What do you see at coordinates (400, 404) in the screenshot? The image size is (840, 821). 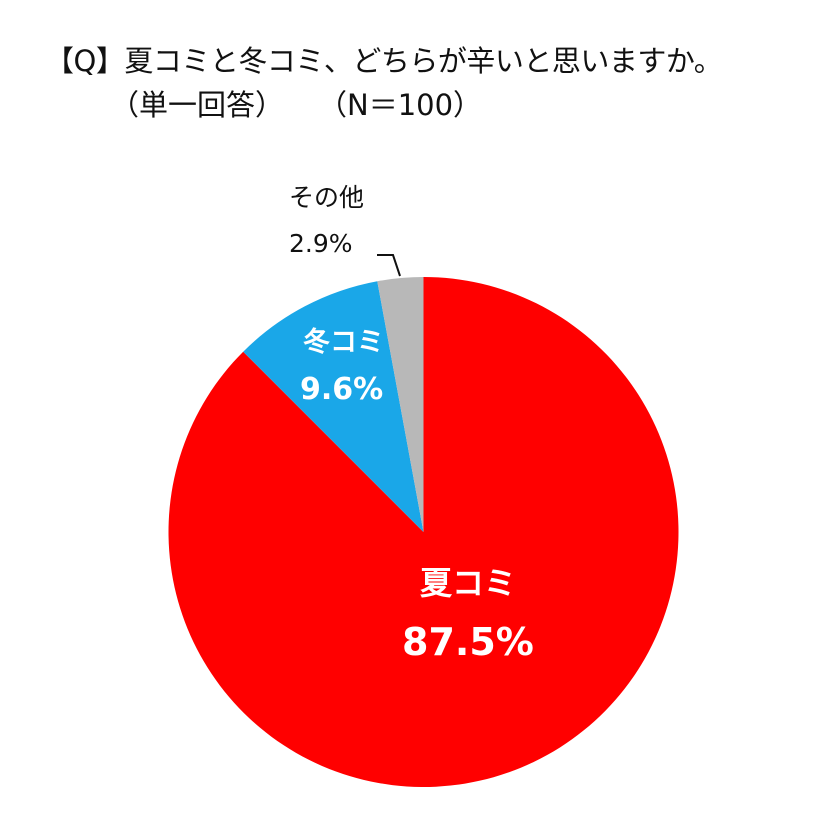 I see `other-slice` at bounding box center [400, 404].